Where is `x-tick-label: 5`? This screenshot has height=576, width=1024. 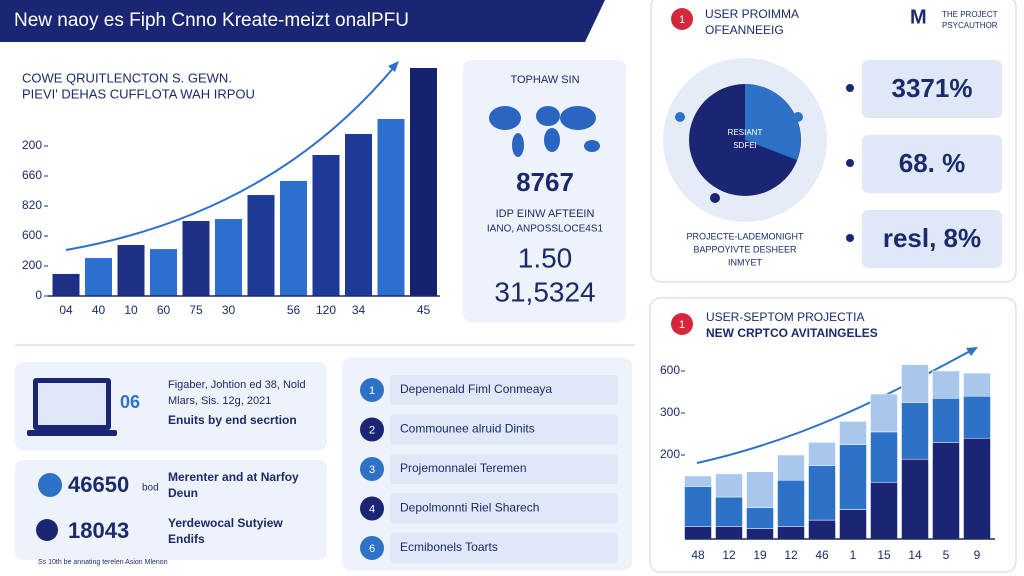
x-tick-label: 5 is located at coordinates (946, 555).